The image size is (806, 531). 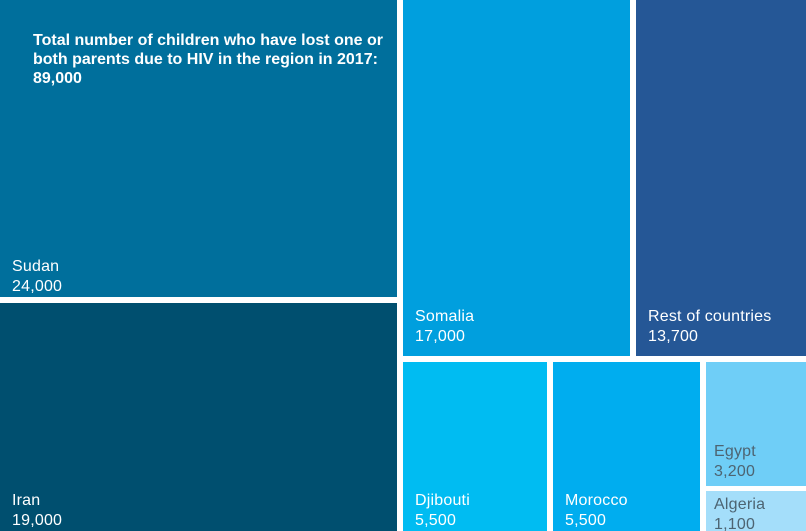 What do you see at coordinates (710, 316) in the screenshot?
I see `country-label: Rest of countries` at bounding box center [710, 316].